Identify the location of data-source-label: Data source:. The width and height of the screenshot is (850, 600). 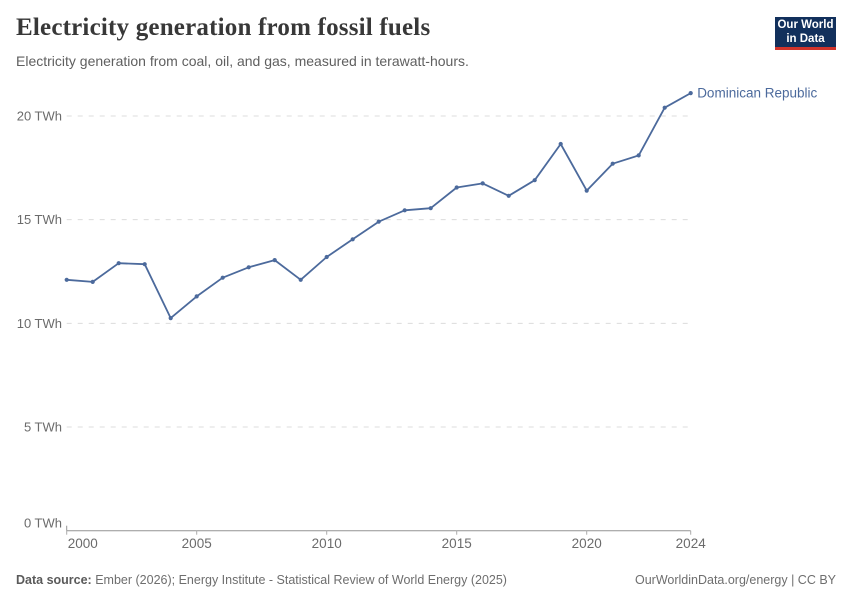
(54, 580).